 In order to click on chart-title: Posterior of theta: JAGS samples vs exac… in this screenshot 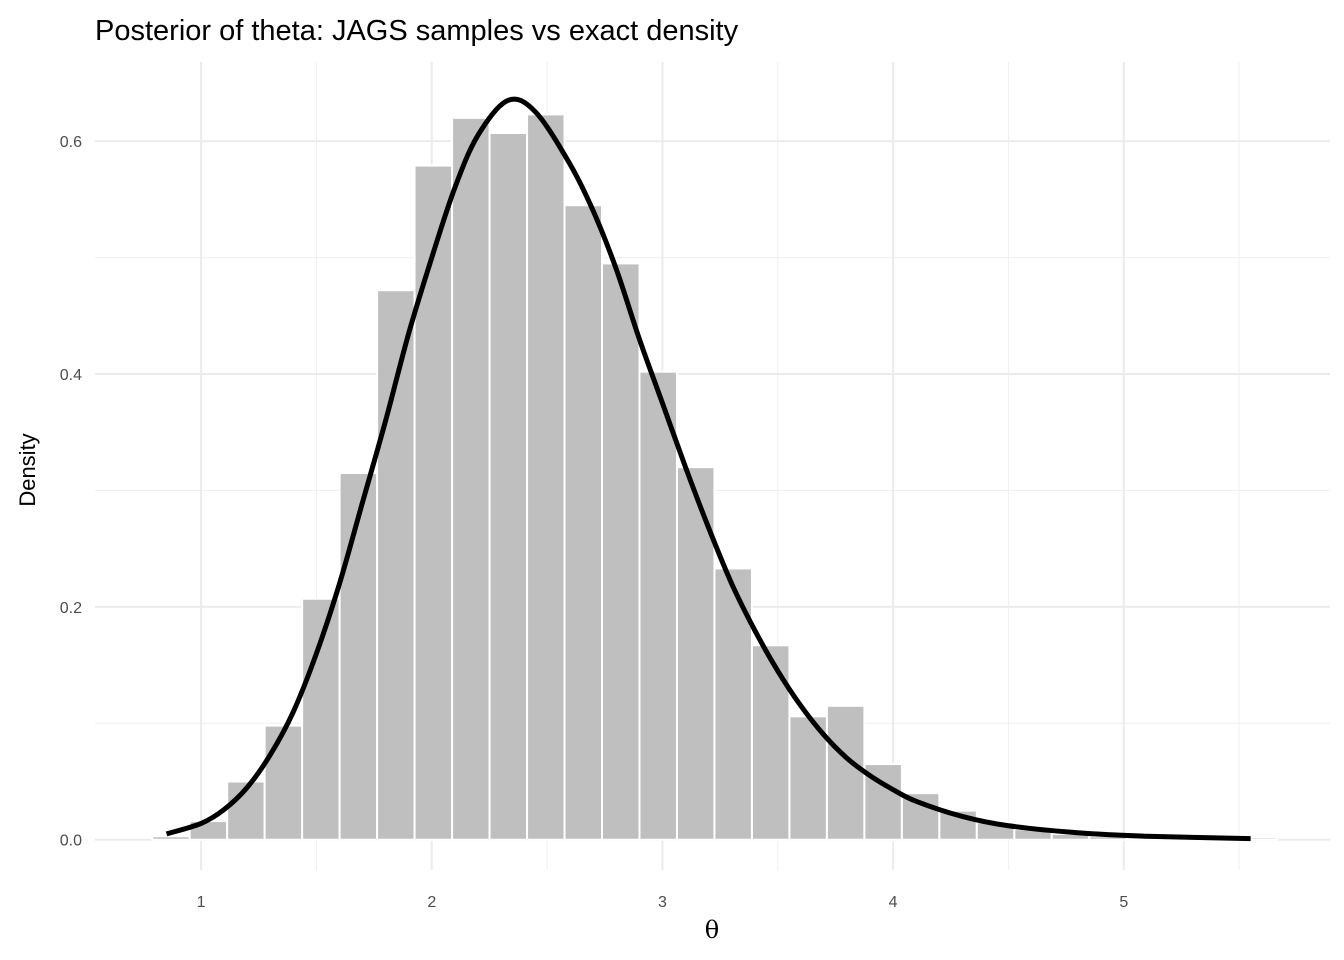, I will do `click(417, 31)`.